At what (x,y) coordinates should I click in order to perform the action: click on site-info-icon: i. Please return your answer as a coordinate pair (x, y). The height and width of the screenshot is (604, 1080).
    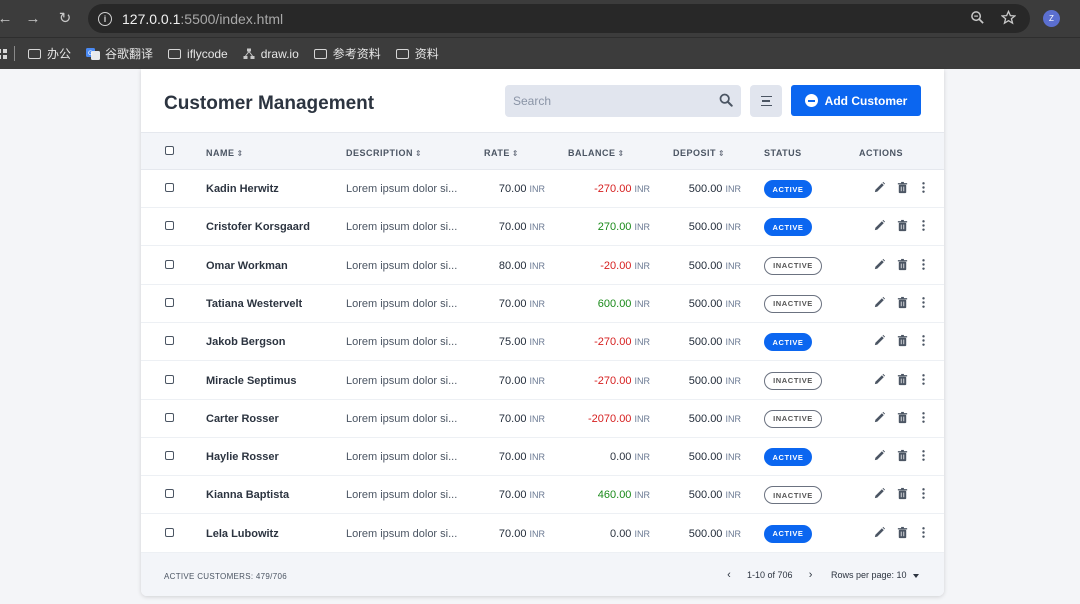
    Looking at the image, I should click on (105, 18).